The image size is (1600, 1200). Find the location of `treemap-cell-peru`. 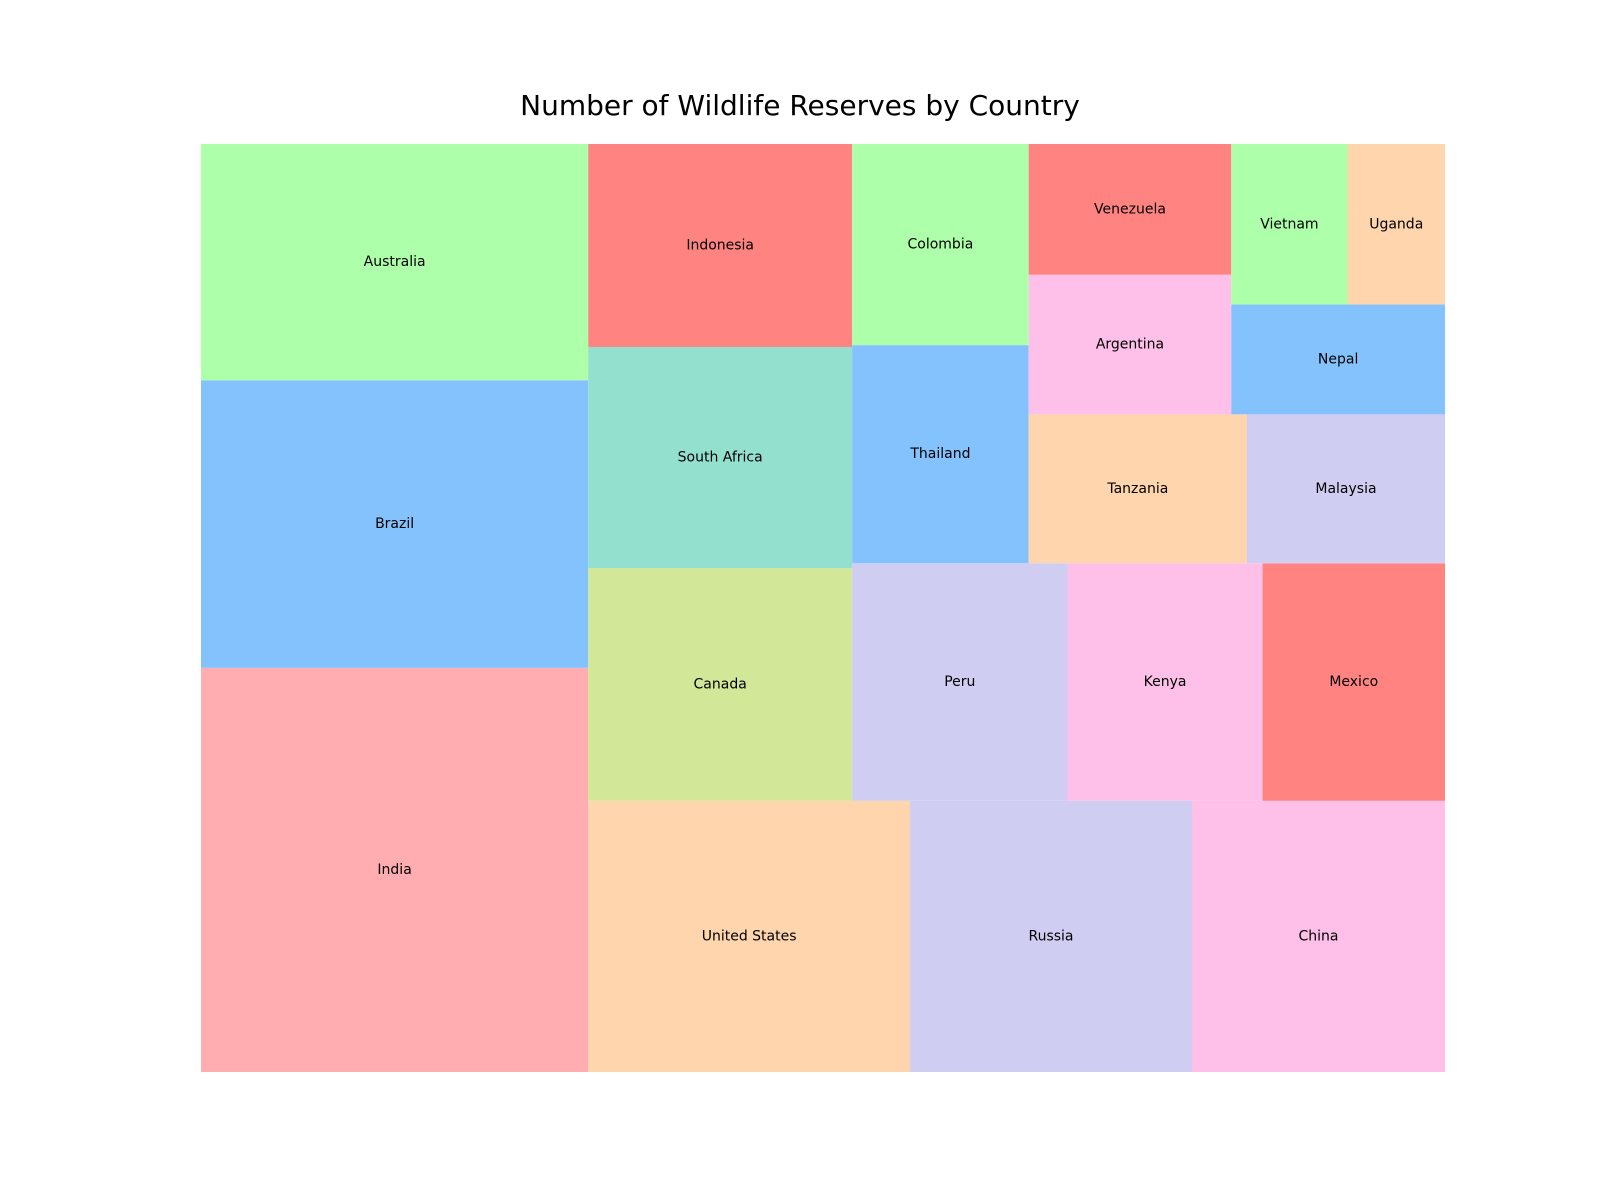

treemap-cell-peru is located at coordinates (960, 682).